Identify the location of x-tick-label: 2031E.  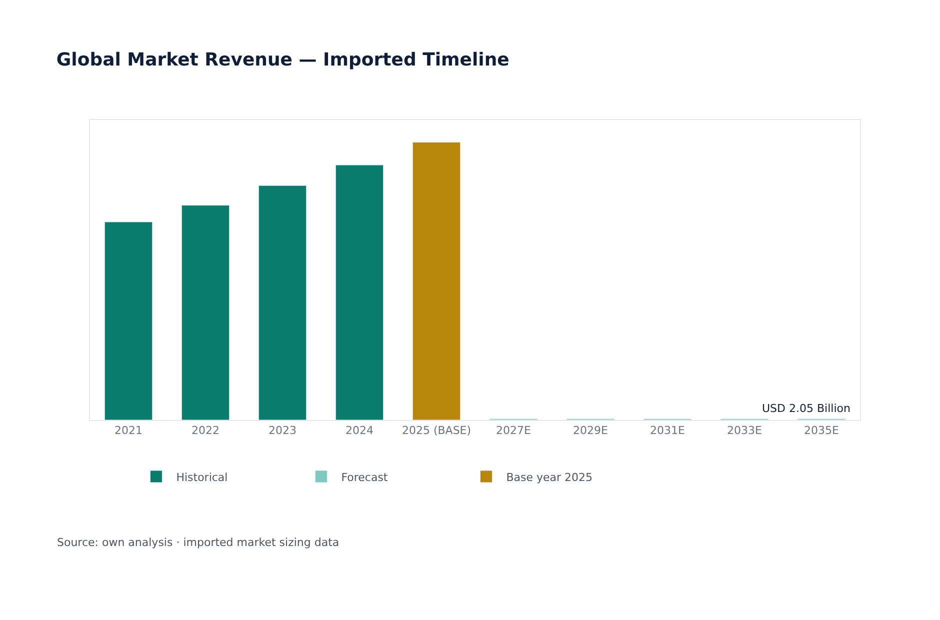
(668, 431).